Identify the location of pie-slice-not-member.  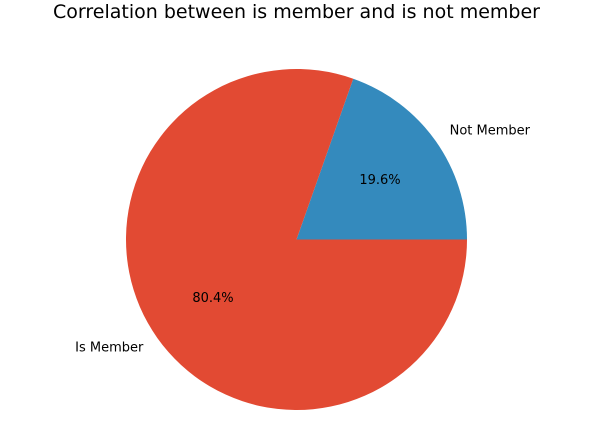
(381, 159).